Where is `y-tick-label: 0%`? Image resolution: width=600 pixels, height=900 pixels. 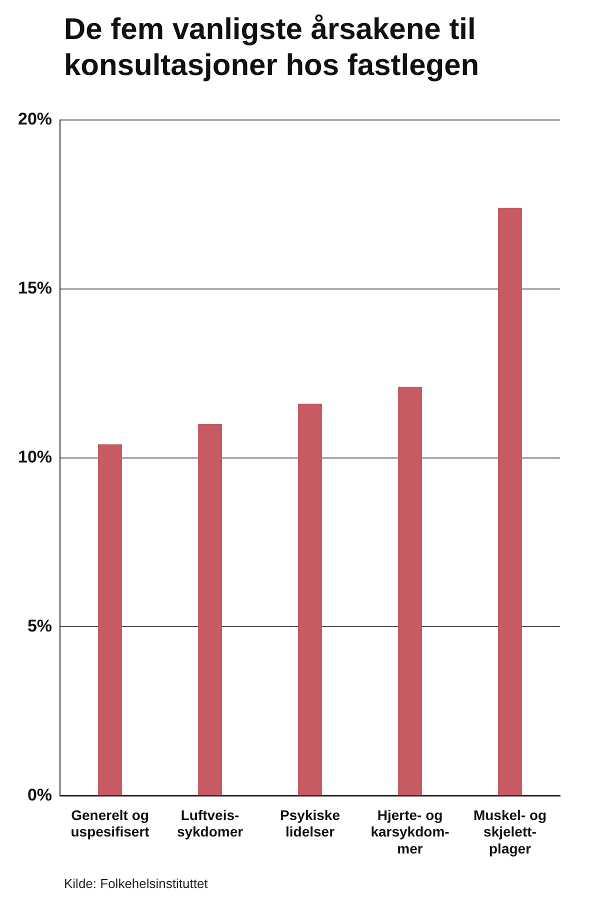 y-tick-label: 0% is located at coordinates (39, 794).